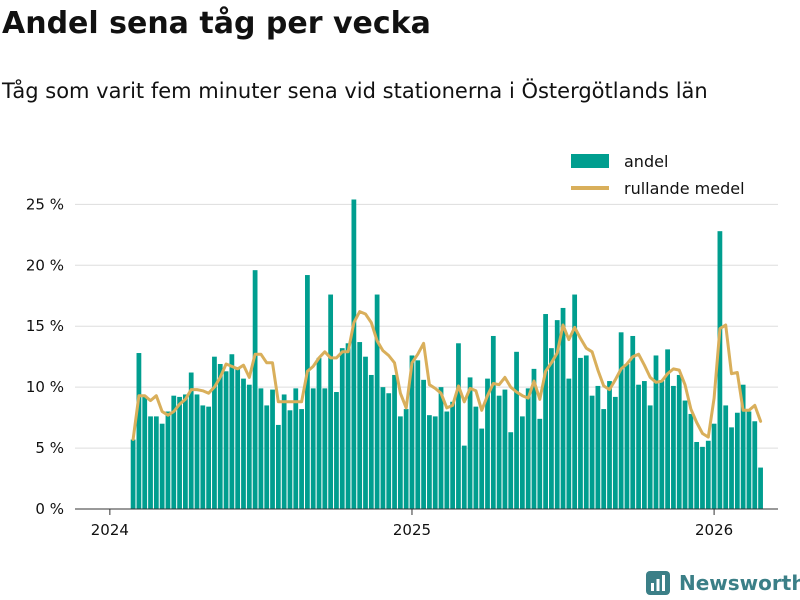 The image size is (800, 600). I want to click on y-tick-label: 5 %, so click(49, 448).